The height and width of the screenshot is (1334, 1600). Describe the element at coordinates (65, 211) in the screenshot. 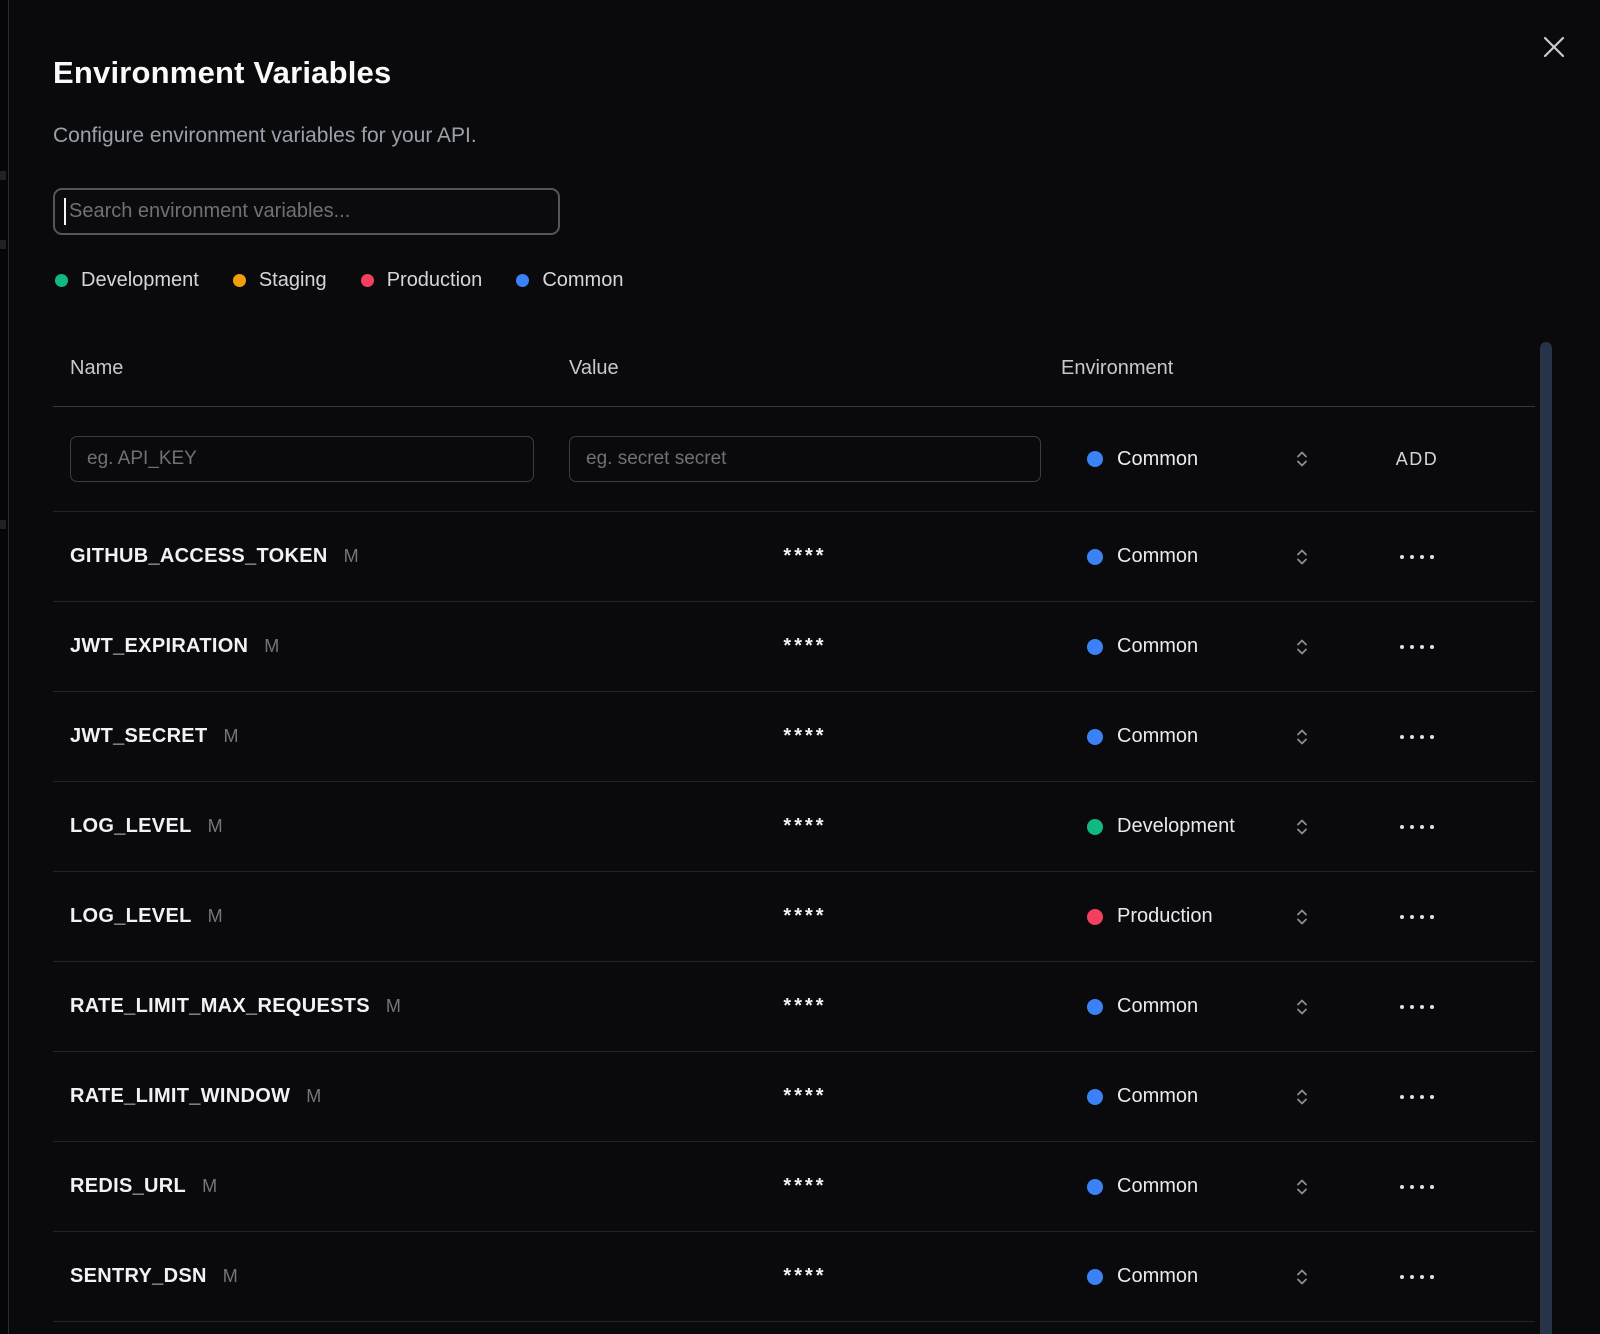

I see `text-caret` at that location.